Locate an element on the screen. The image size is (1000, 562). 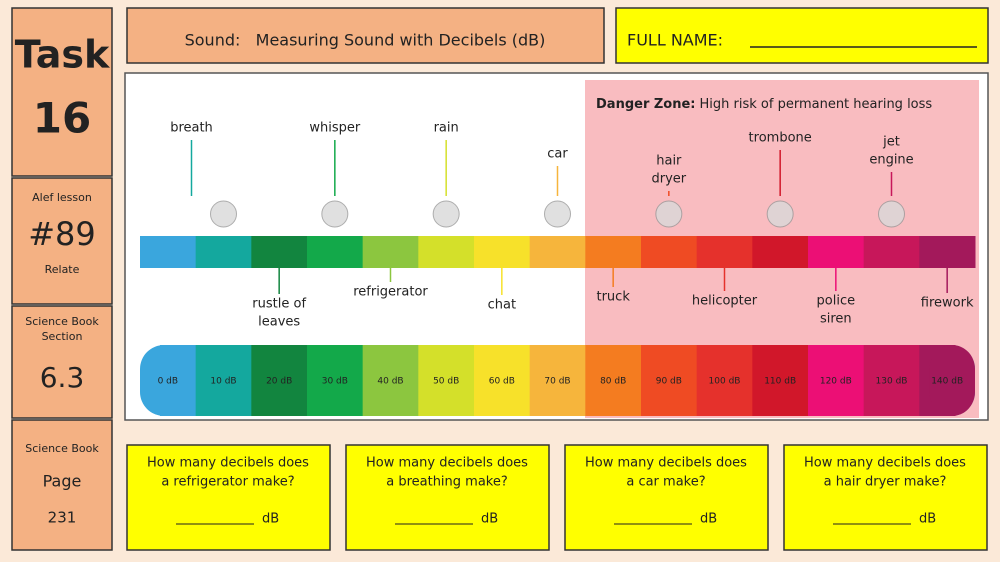
scale-label: 80 dB is located at coordinates (613, 382).